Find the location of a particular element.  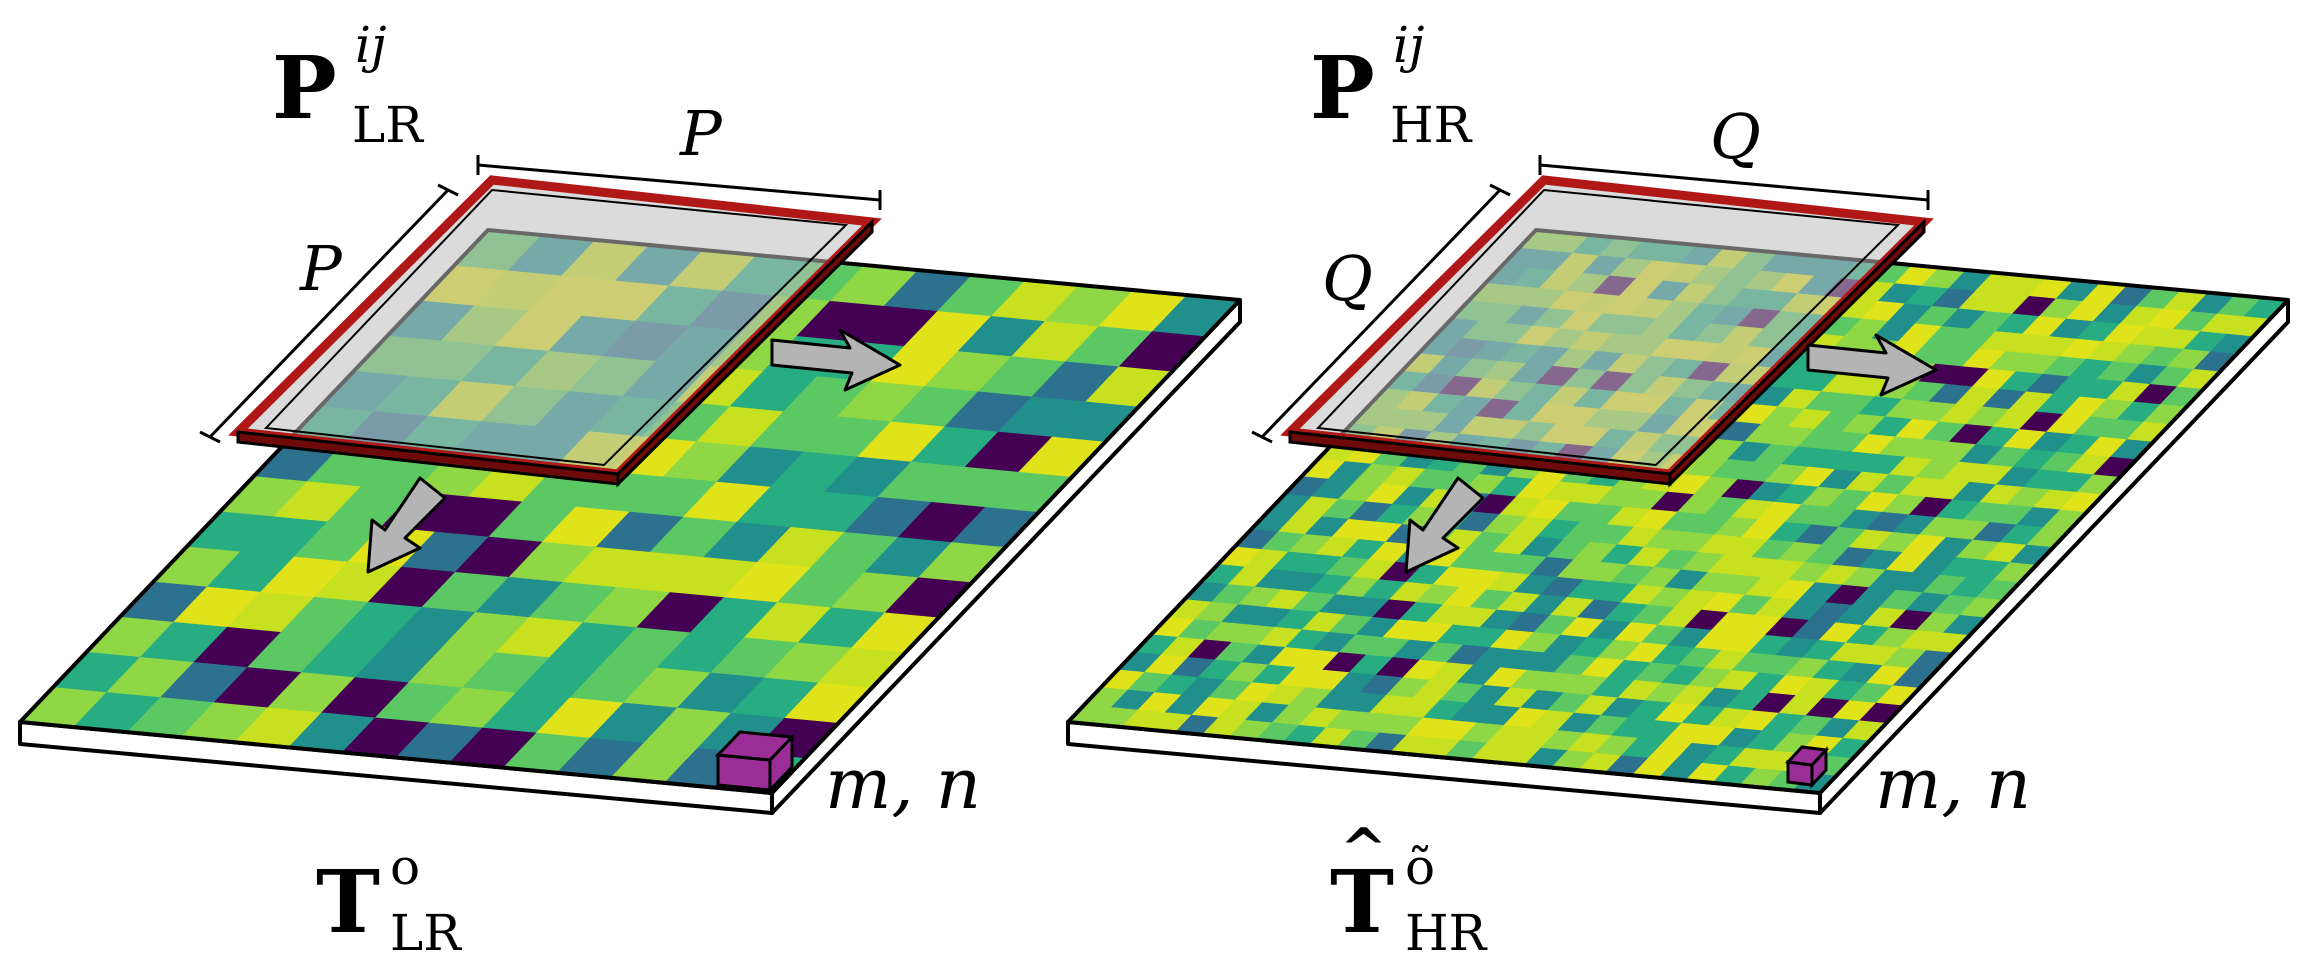

left-cell-label: m, n is located at coordinates (903, 784).